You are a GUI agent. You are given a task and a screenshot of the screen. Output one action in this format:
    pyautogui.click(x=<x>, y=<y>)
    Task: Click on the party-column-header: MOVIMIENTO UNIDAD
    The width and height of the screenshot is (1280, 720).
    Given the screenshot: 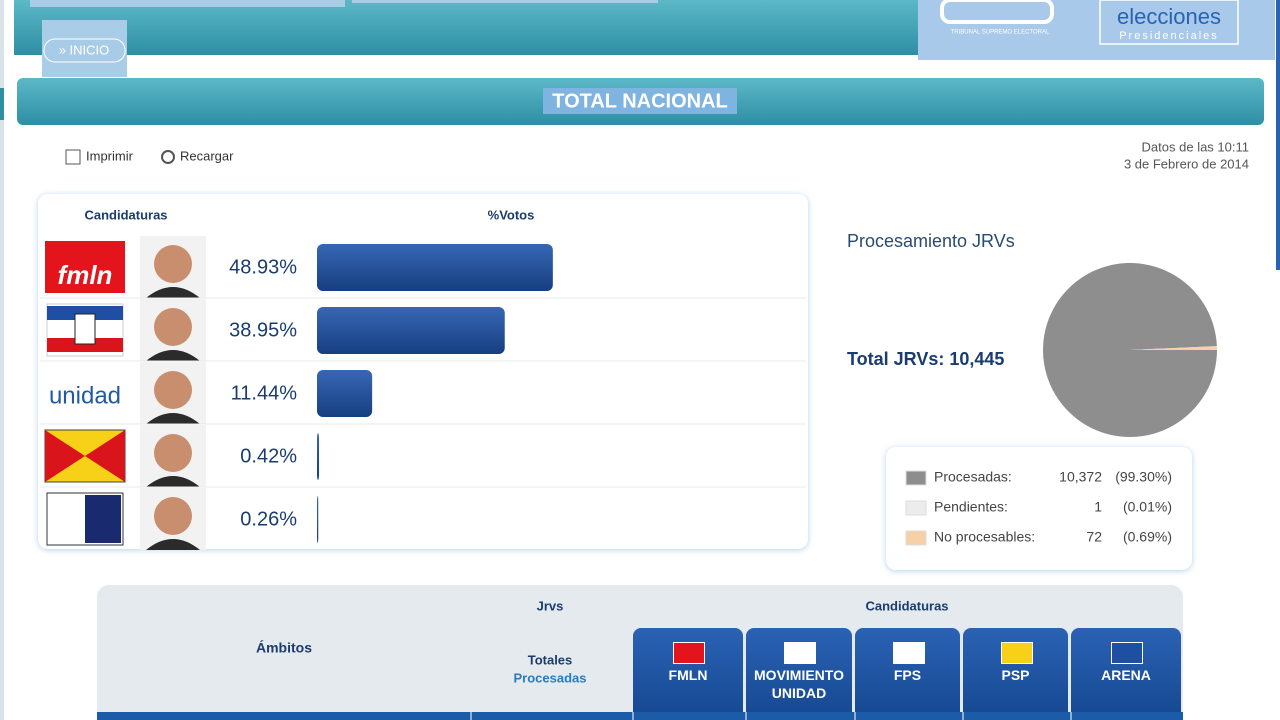 What is the action you would take?
    pyautogui.click(x=799, y=670)
    